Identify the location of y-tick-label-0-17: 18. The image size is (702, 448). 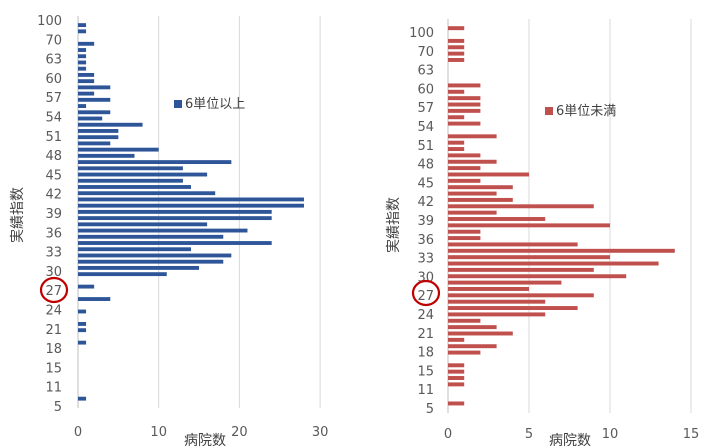
(53, 349).